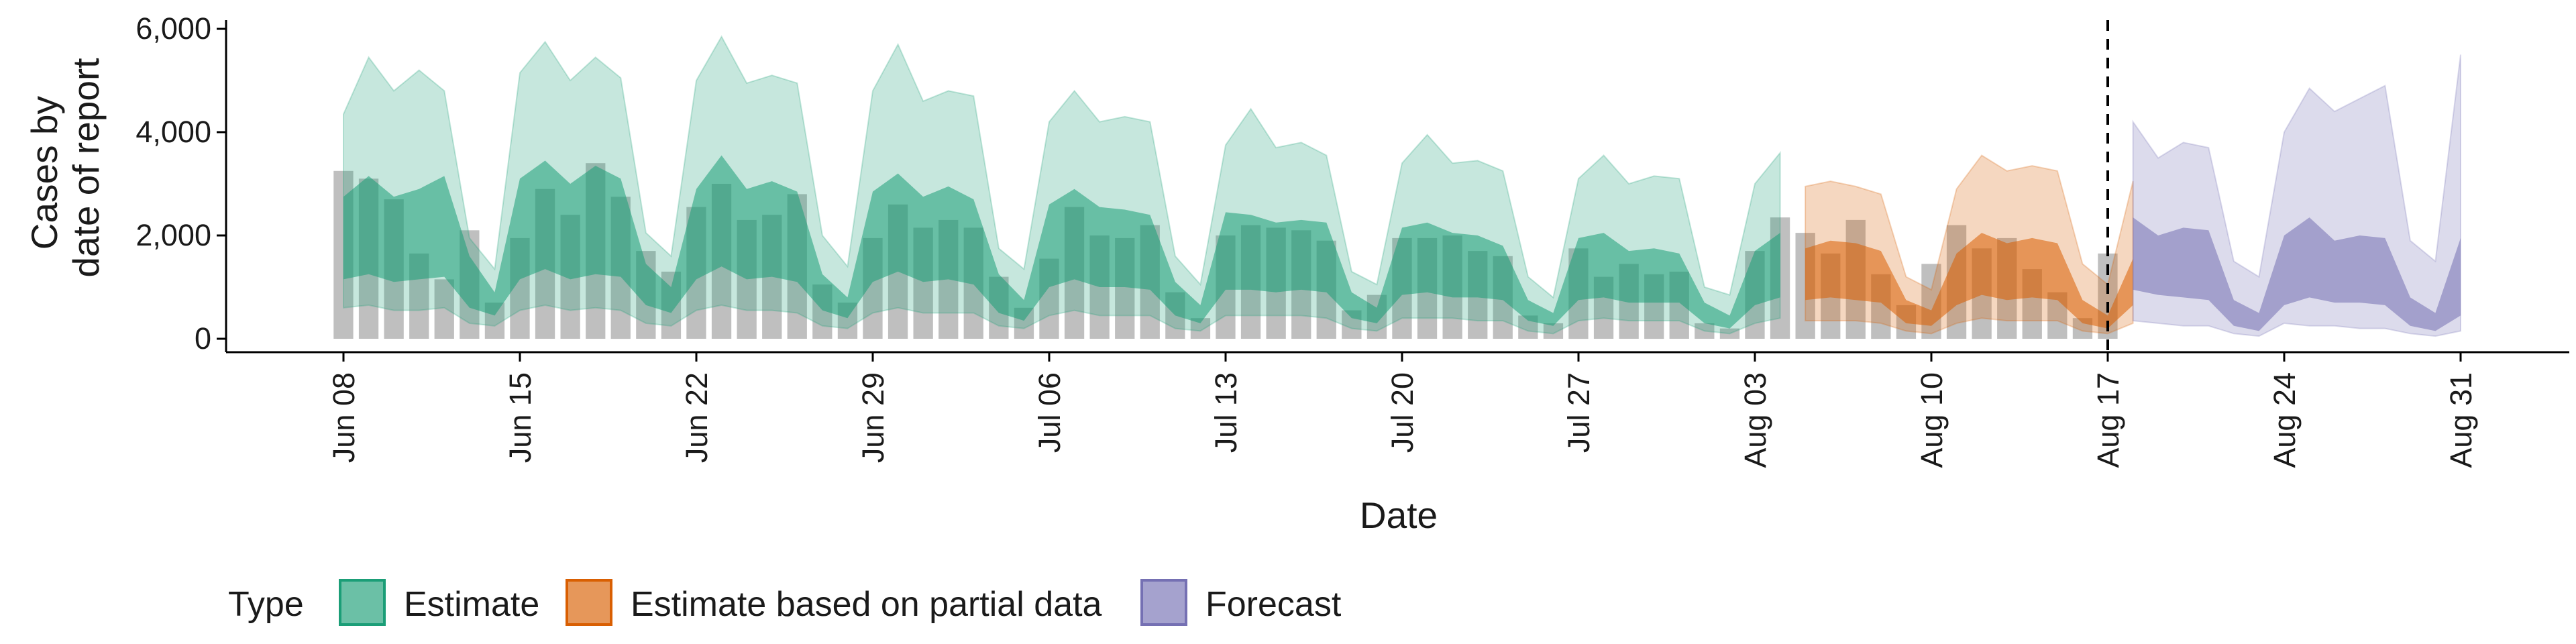  What do you see at coordinates (2108, 420) in the screenshot?
I see `x-tick-label: Aug 17` at bounding box center [2108, 420].